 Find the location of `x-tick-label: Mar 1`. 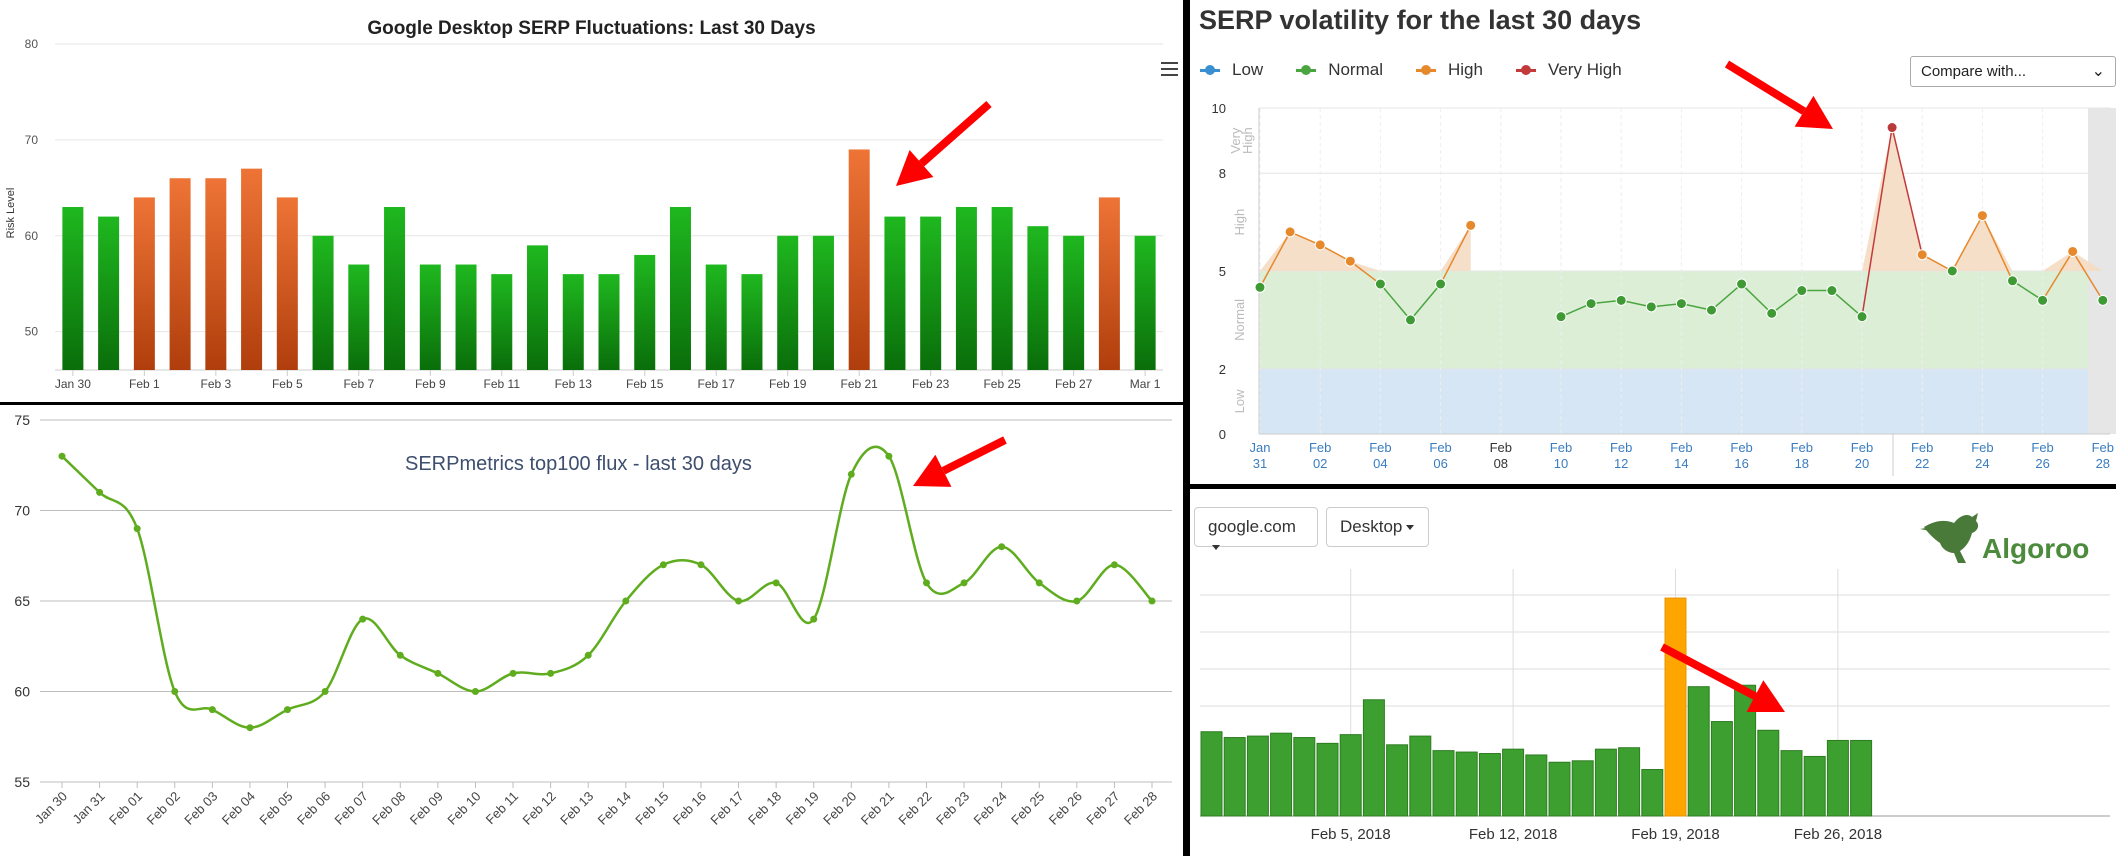

x-tick-label: Mar 1 is located at coordinates (1145, 384).